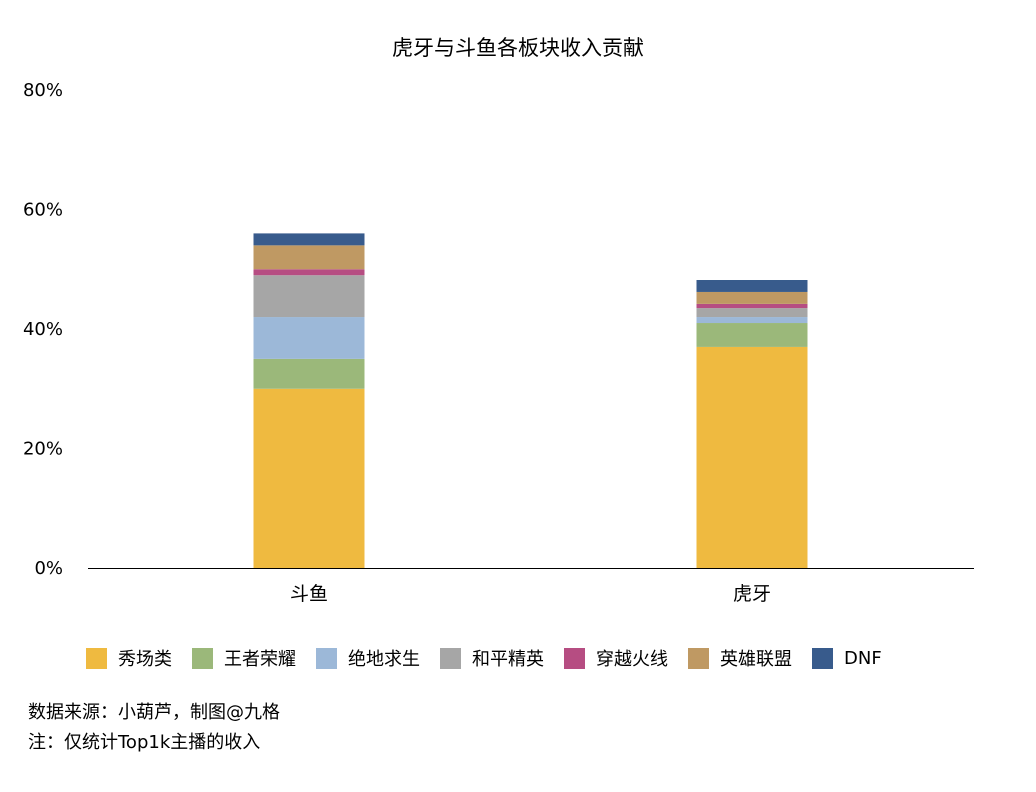 This screenshot has height=792, width=1036. Describe the element at coordinates (145, 659) in the screenshot. I see `legend-label: 秀场类` at that location.